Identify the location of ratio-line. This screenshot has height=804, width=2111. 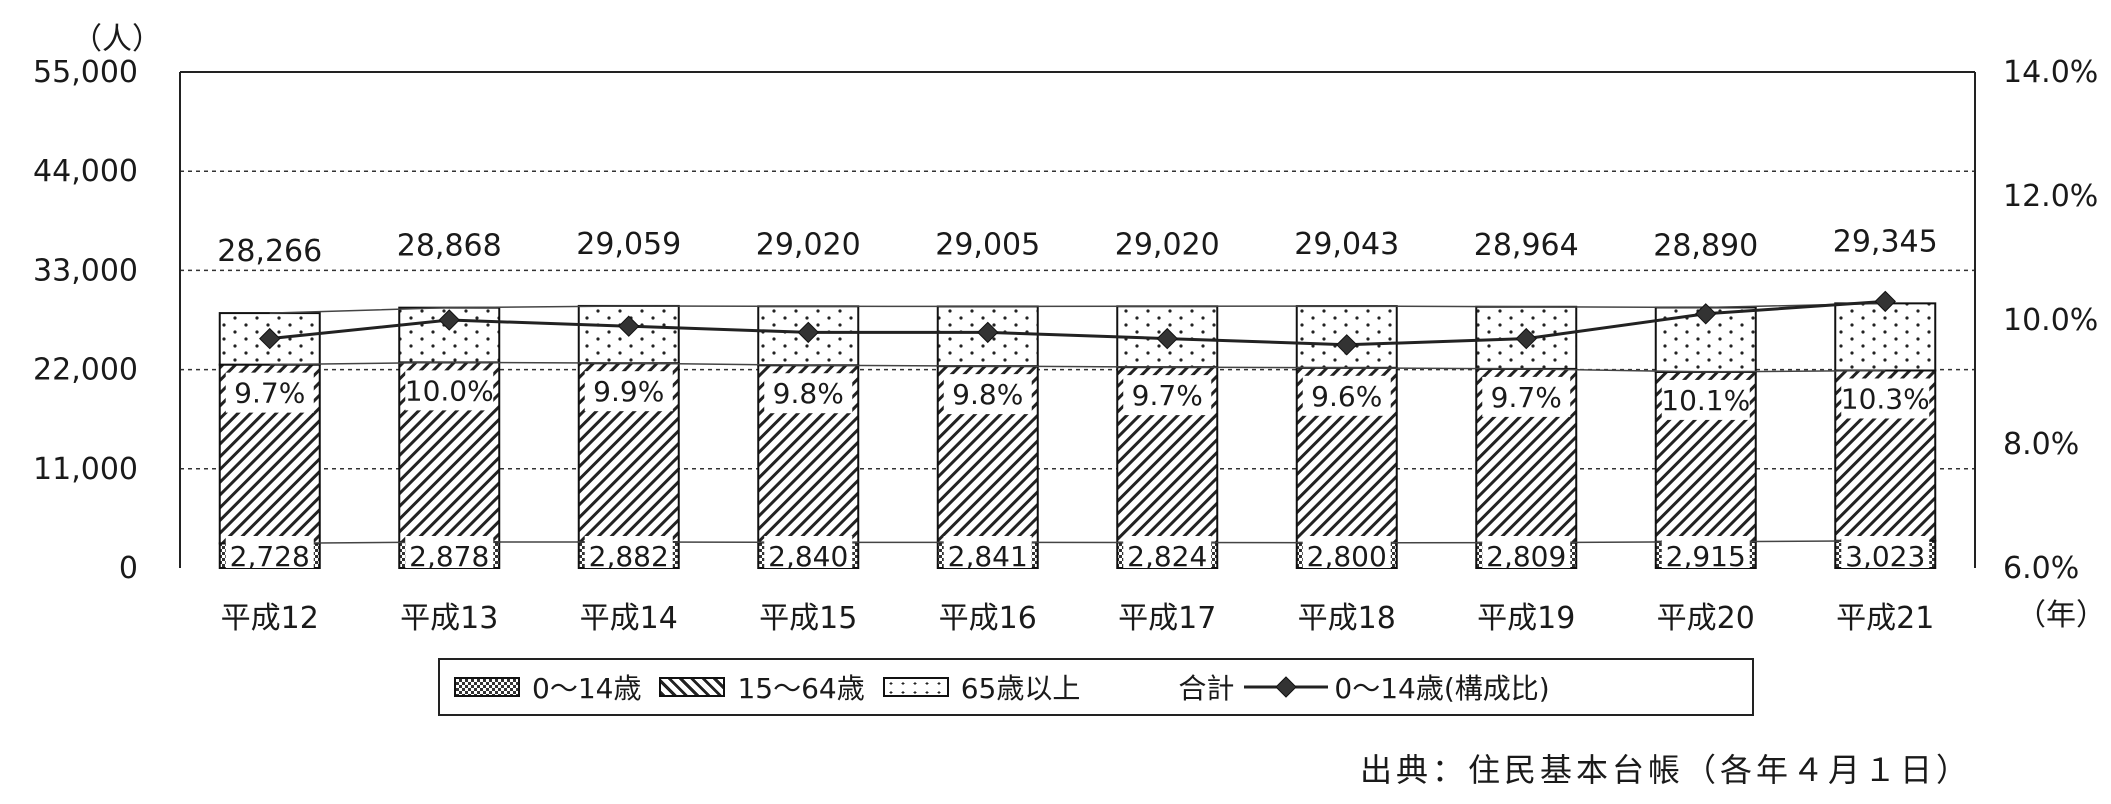
(1077, 323).